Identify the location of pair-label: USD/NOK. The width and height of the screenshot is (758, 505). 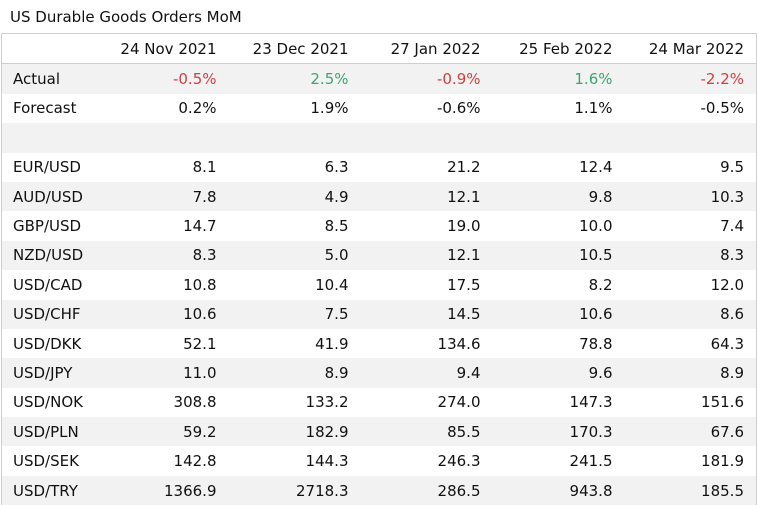
(48, 402).